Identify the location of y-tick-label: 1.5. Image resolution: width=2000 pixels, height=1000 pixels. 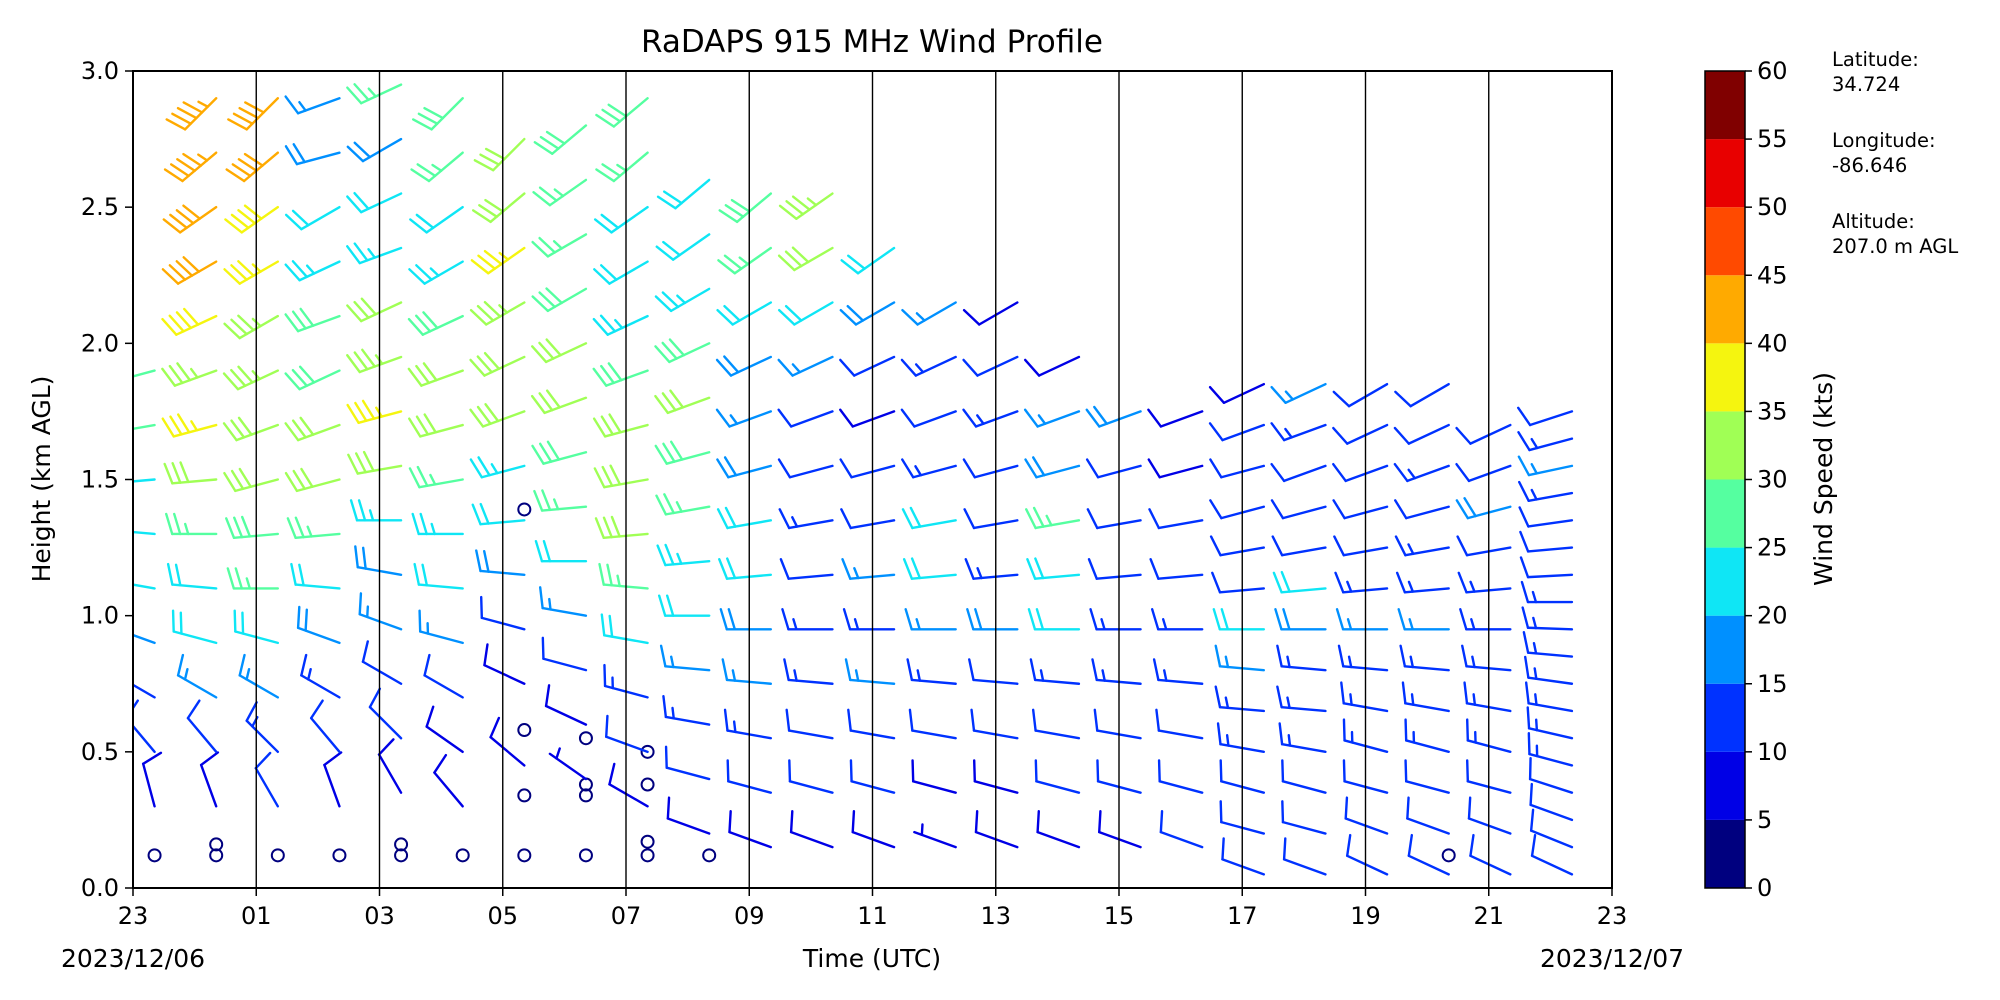
(100, 480).